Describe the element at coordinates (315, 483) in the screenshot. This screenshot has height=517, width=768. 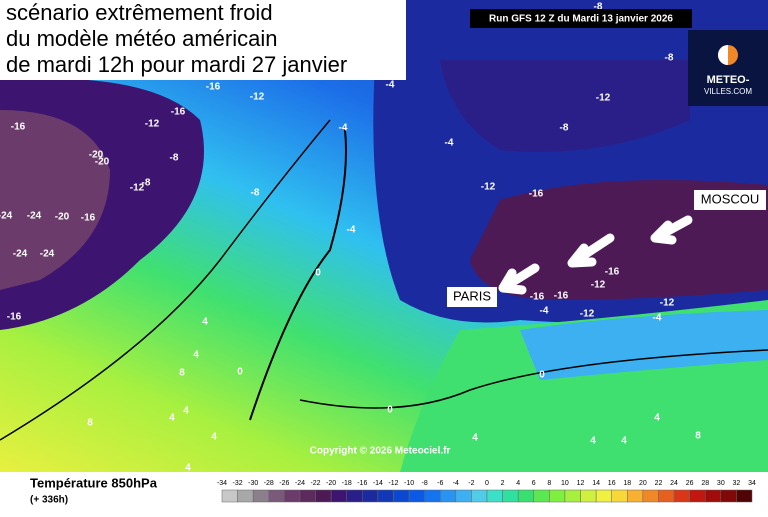
I see `scale-tick-label: -22` at that location.